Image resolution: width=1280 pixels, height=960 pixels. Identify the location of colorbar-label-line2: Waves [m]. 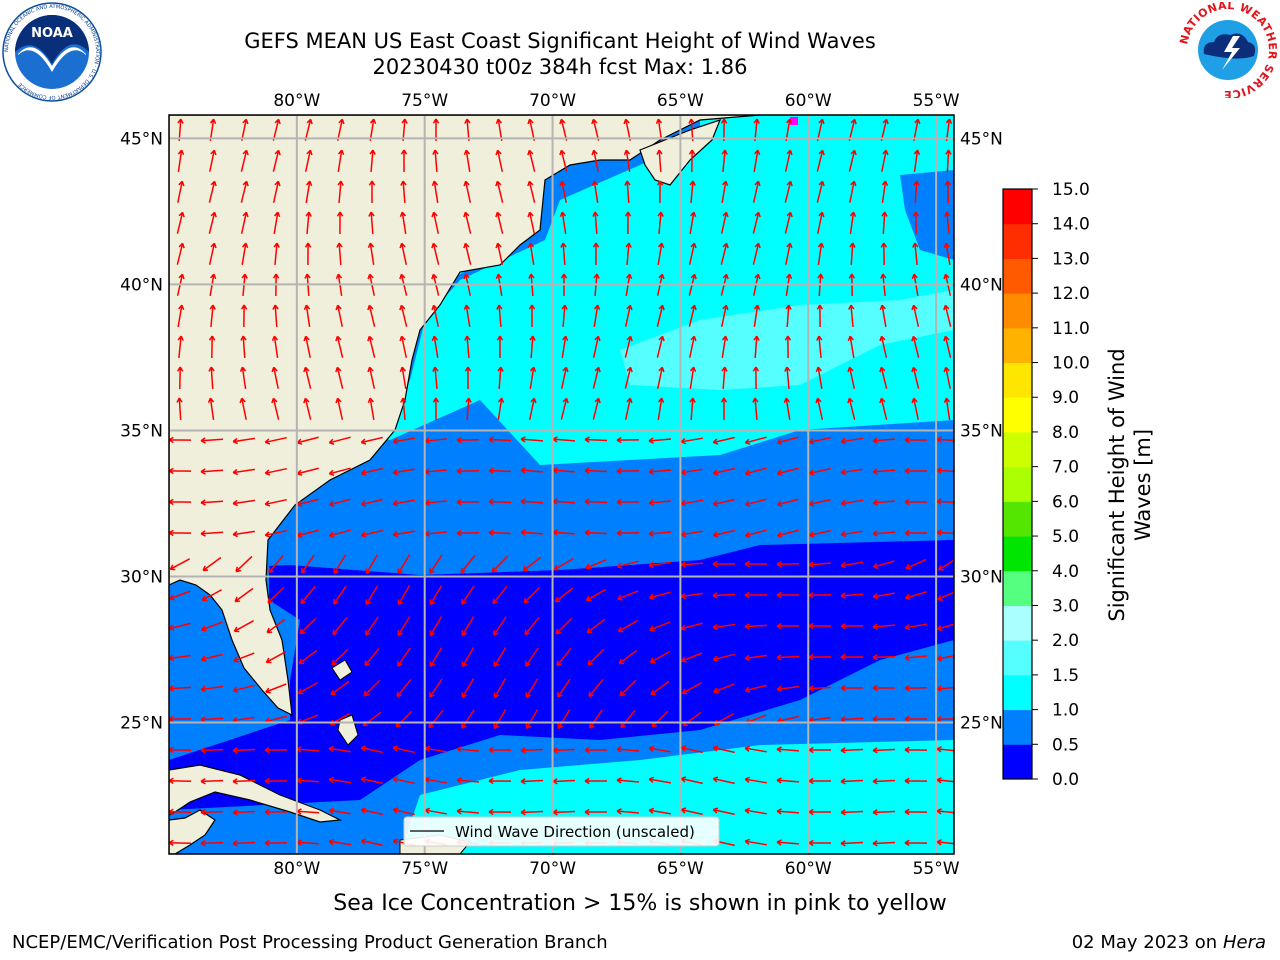
(1143, 485).